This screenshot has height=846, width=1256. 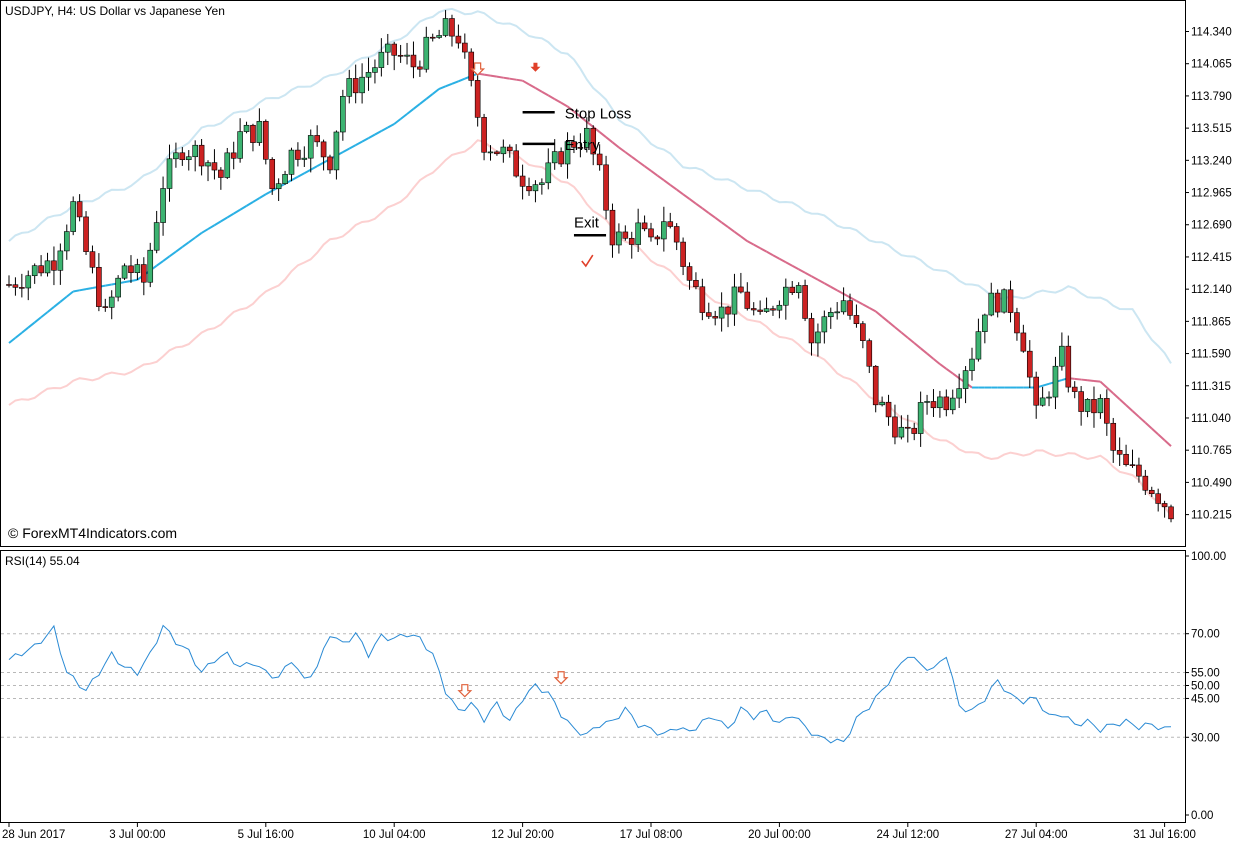 I want to click on price-tick-label: 110.765, so click(x=1211, y=451).